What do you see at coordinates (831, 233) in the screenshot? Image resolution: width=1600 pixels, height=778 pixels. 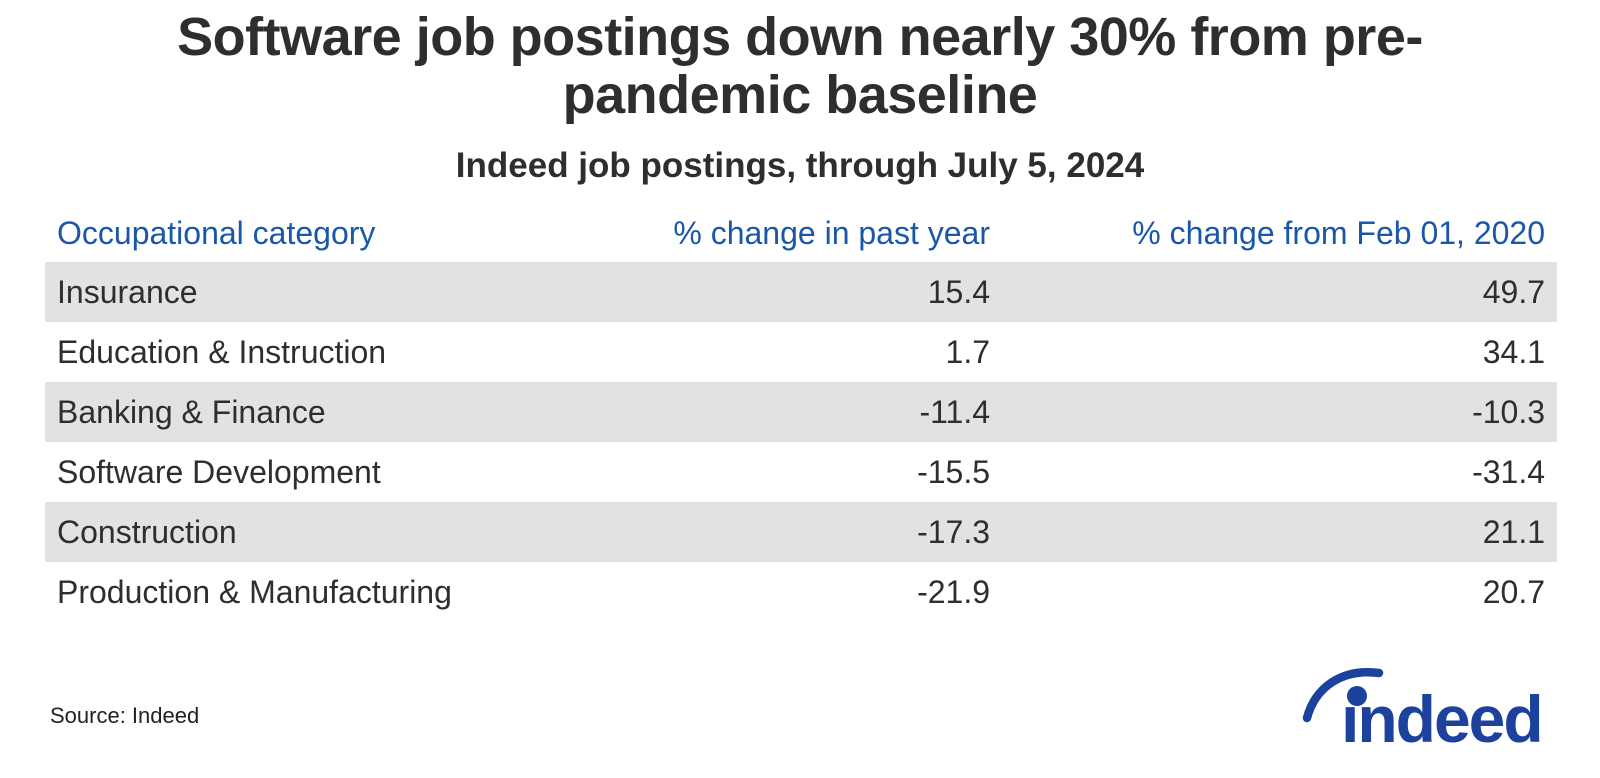 I see `column-header-change-past-year: % change in past year` at bounding box center [831, 233].